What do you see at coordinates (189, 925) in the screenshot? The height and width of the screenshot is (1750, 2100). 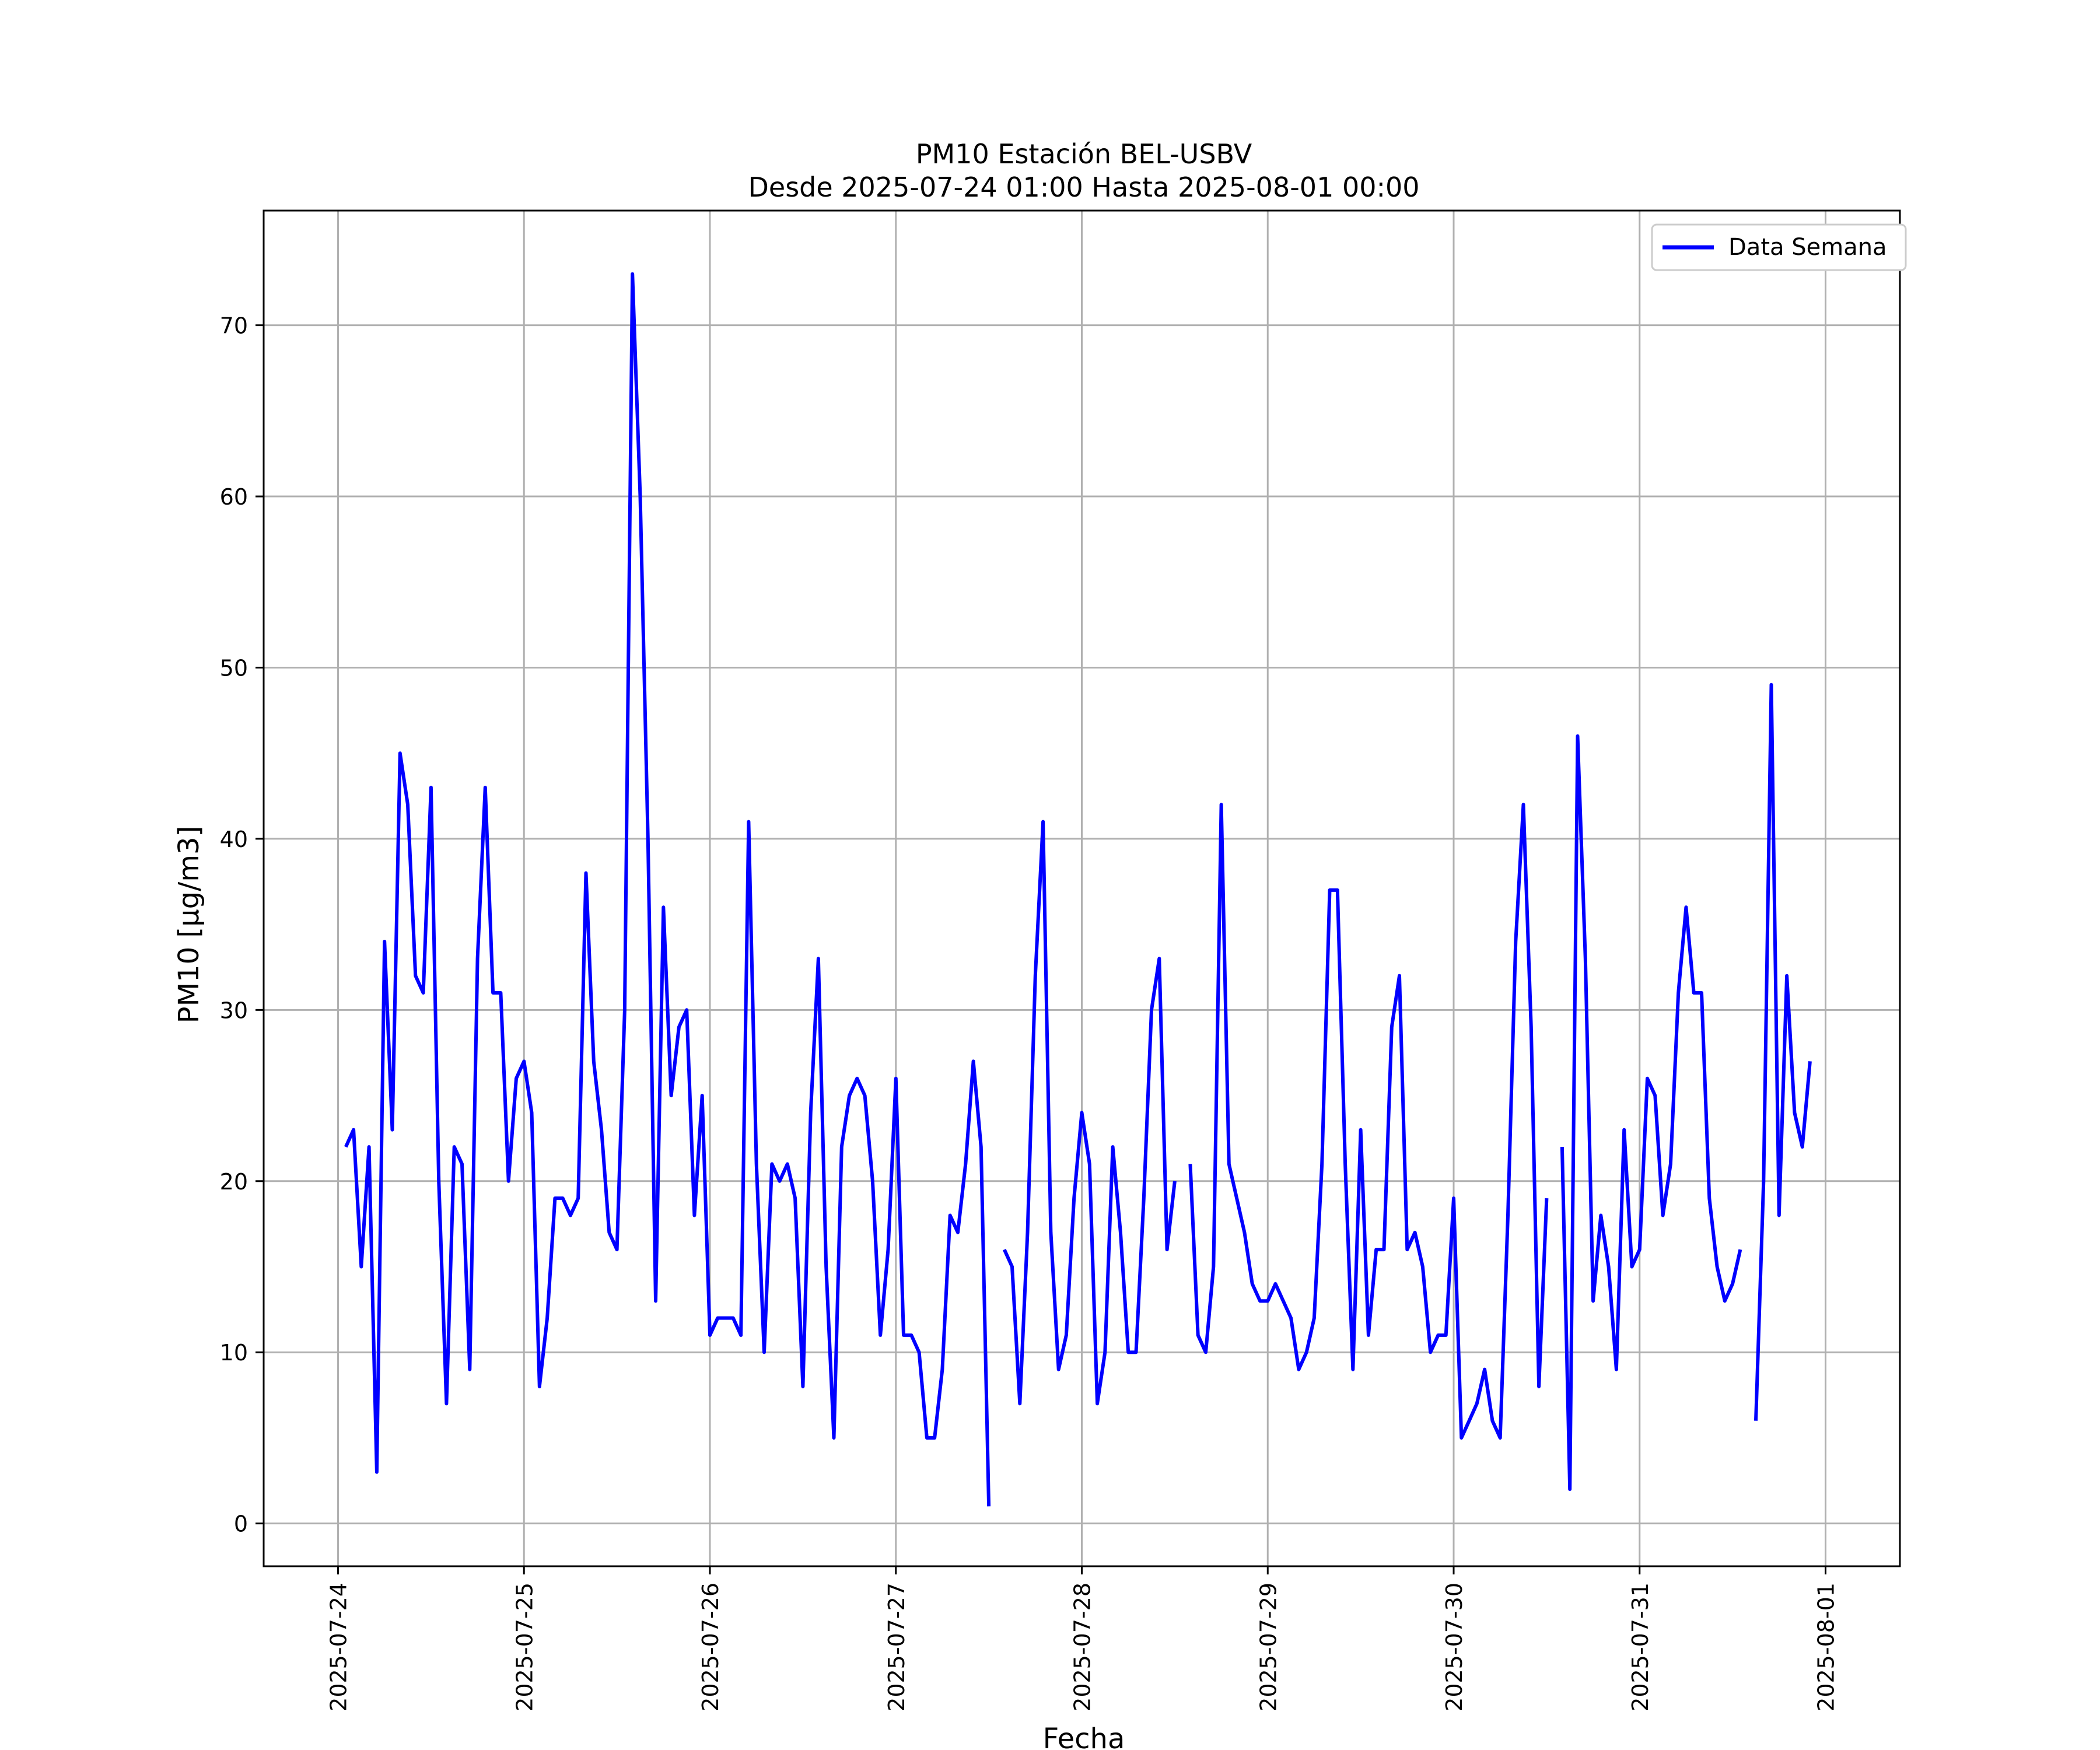 I see `y-axis-label: PM10 [µg/m3]` at bounding box center [189, 925].